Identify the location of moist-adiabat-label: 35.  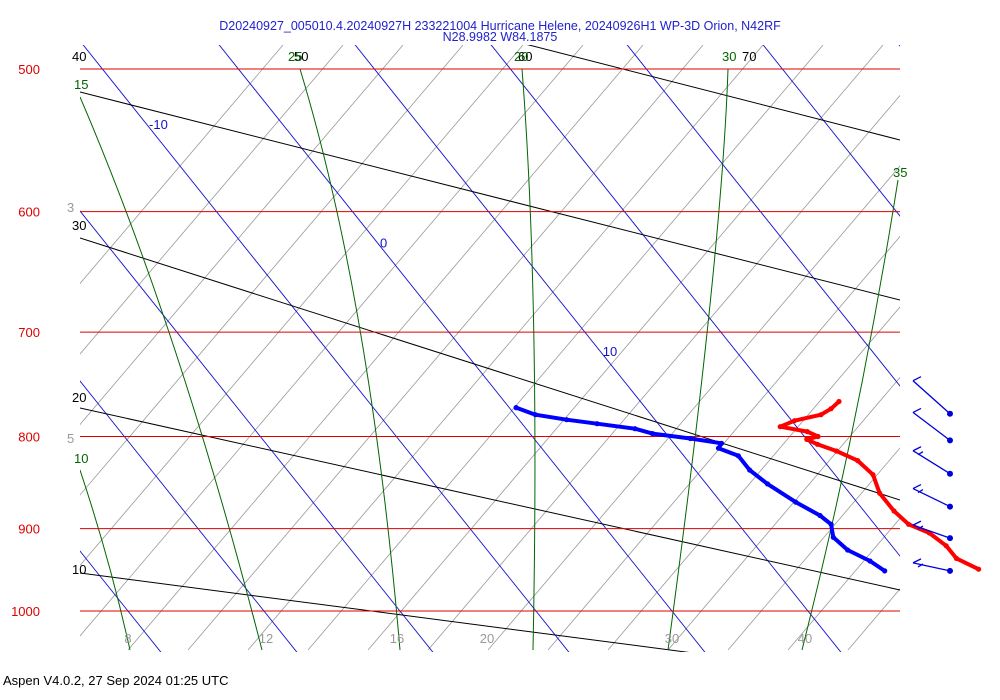
(900, 172).